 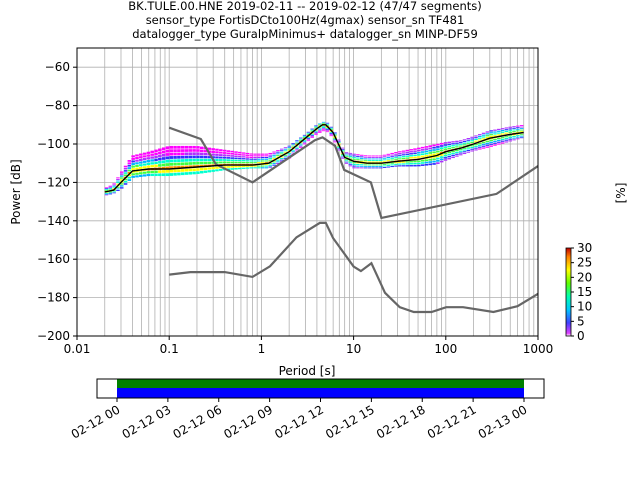 I want to click on colorbar-tick-label: 5, so click(x=581, y=321).